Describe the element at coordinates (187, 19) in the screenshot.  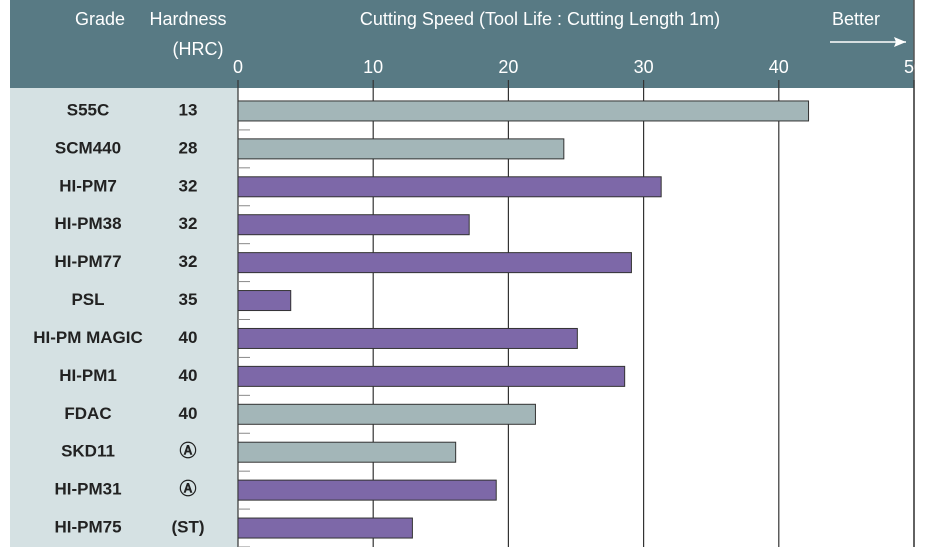
I see `column-header: Hardness` at that location.